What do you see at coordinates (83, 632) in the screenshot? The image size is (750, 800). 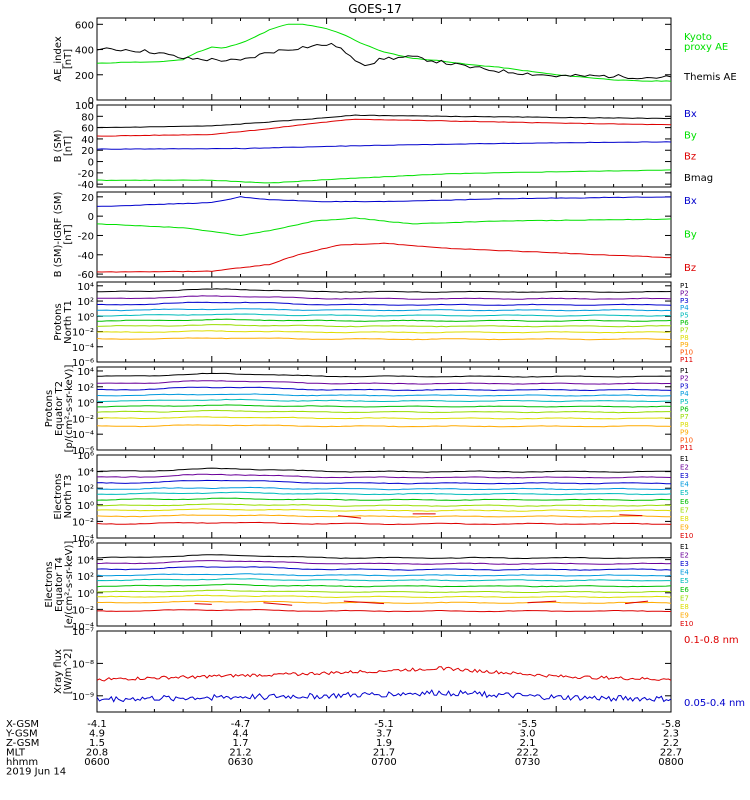 I see `y-tick-label: 10⁻⁷` at bounding box center [83, 632].